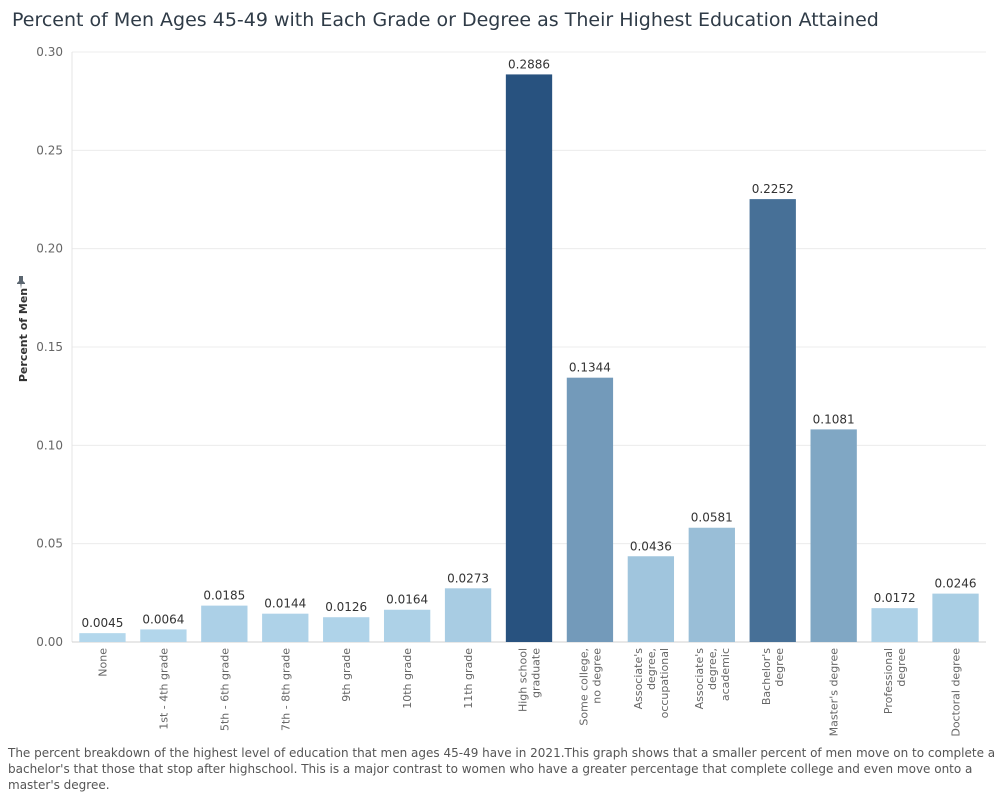 Image resolution: width=1002 pixels, height=795 pixels. Describe the element at coordinates (49, 642) in the screenshot. I see `y-tick-label: 0.00` at that location.